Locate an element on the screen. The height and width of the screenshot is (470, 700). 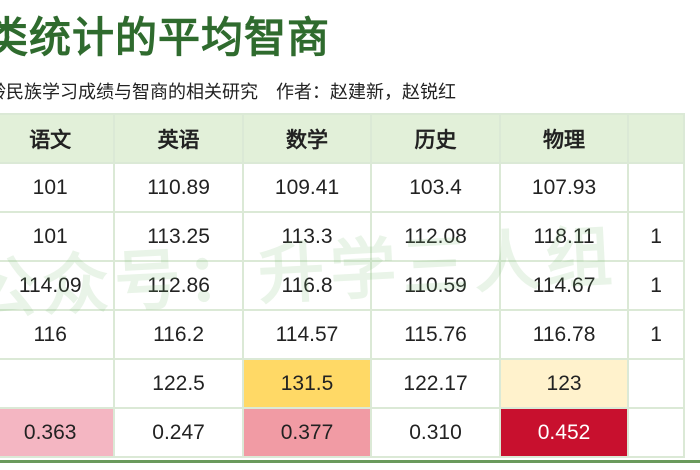
table-row: 122.5 131.5 122.17 123 is located at coordinates (342, 383).